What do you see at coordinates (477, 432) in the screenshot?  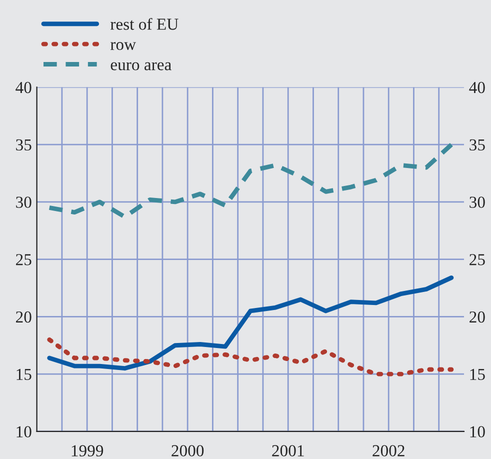 I see `y2-tick-label: 10` at bounding box center [477, 432].